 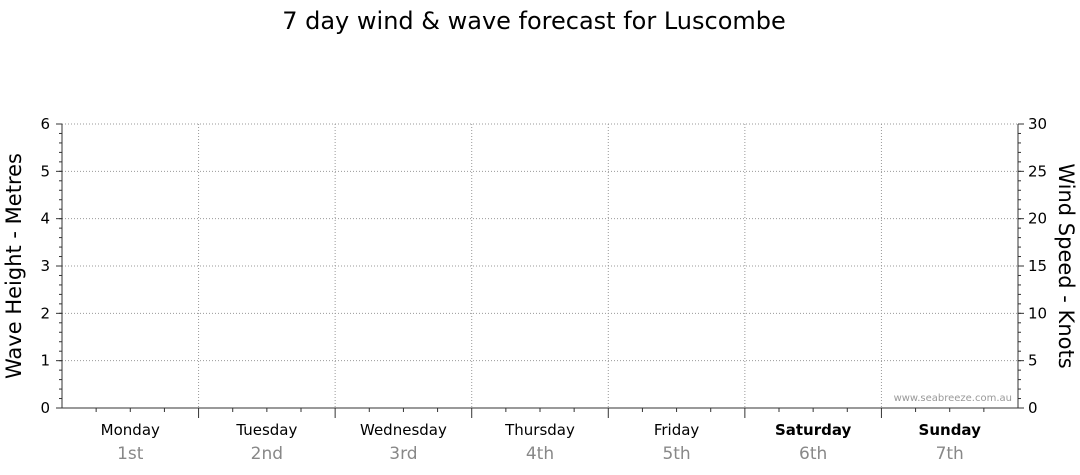 I want to click on left-y-ticks: 0 1 2 3 4 5 6, so click(x=51, y=266).